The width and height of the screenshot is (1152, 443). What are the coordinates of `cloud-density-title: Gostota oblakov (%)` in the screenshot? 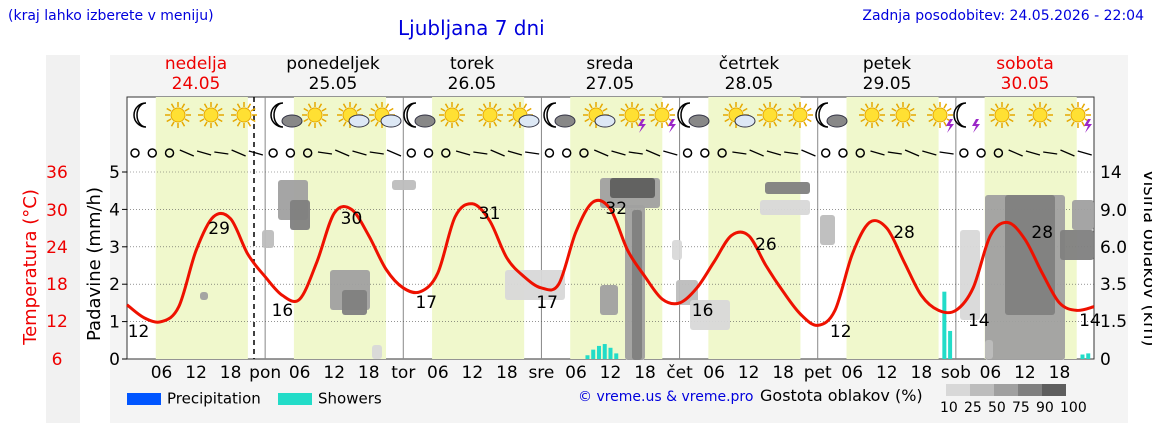 It's located at (841, 395).